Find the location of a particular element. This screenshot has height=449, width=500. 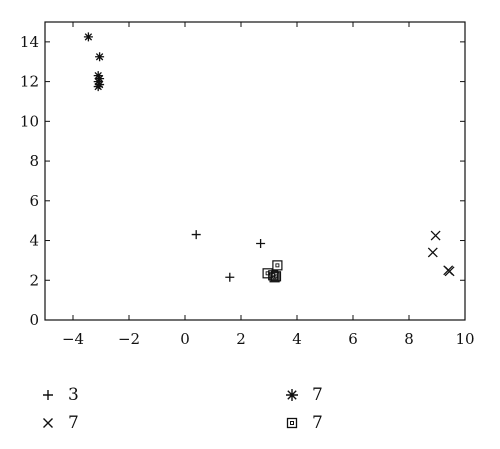

x-tick-label: 6 is located at coordinates (353, 339).